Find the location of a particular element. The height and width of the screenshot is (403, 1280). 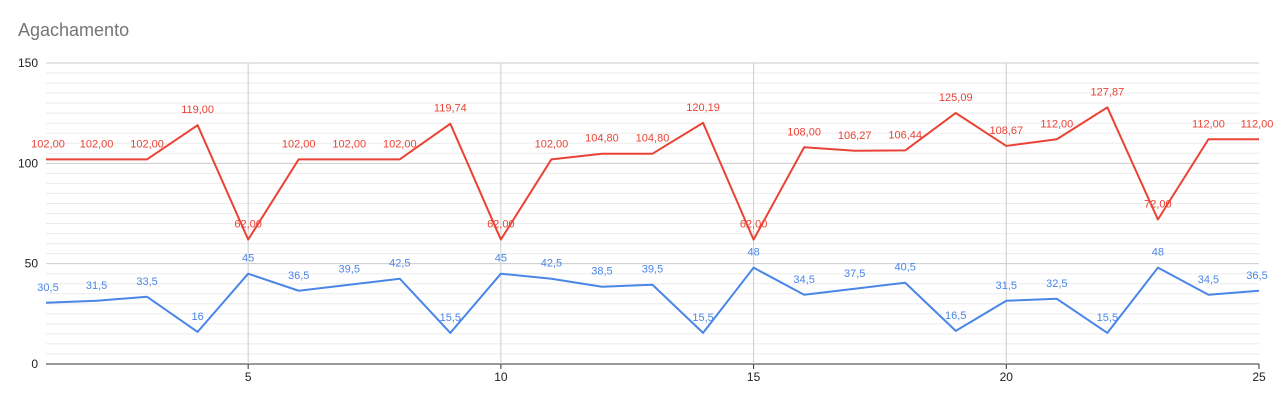

x-tick-label: 5 is located at coordinates (248, 377).